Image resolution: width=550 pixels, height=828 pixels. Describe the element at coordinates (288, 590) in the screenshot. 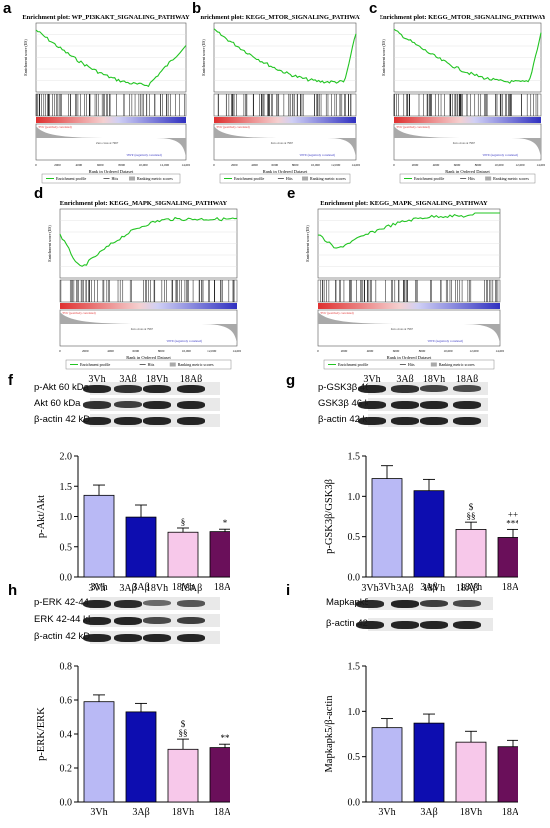

I see `panel-letter-i: i` at that location.